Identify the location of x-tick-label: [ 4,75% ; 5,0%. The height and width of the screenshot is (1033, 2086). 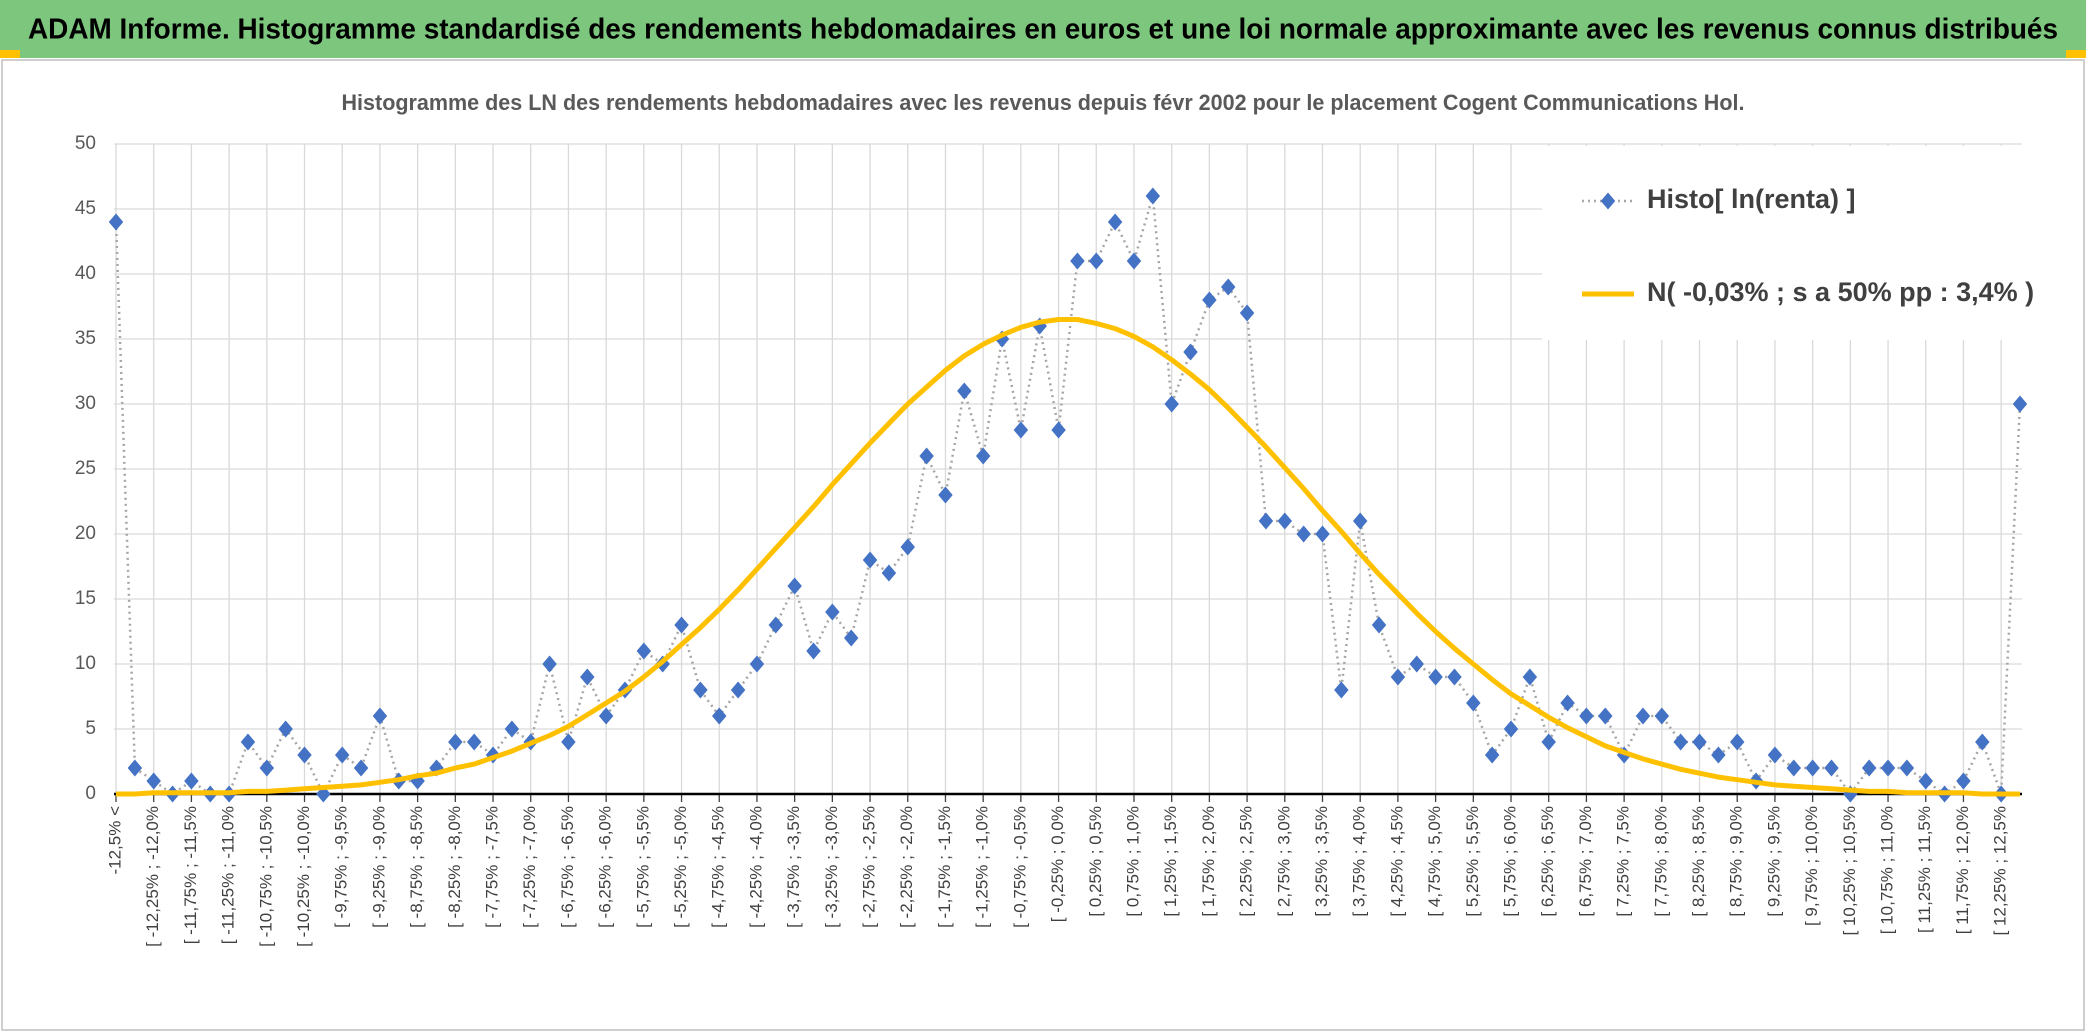
(1434, 861).